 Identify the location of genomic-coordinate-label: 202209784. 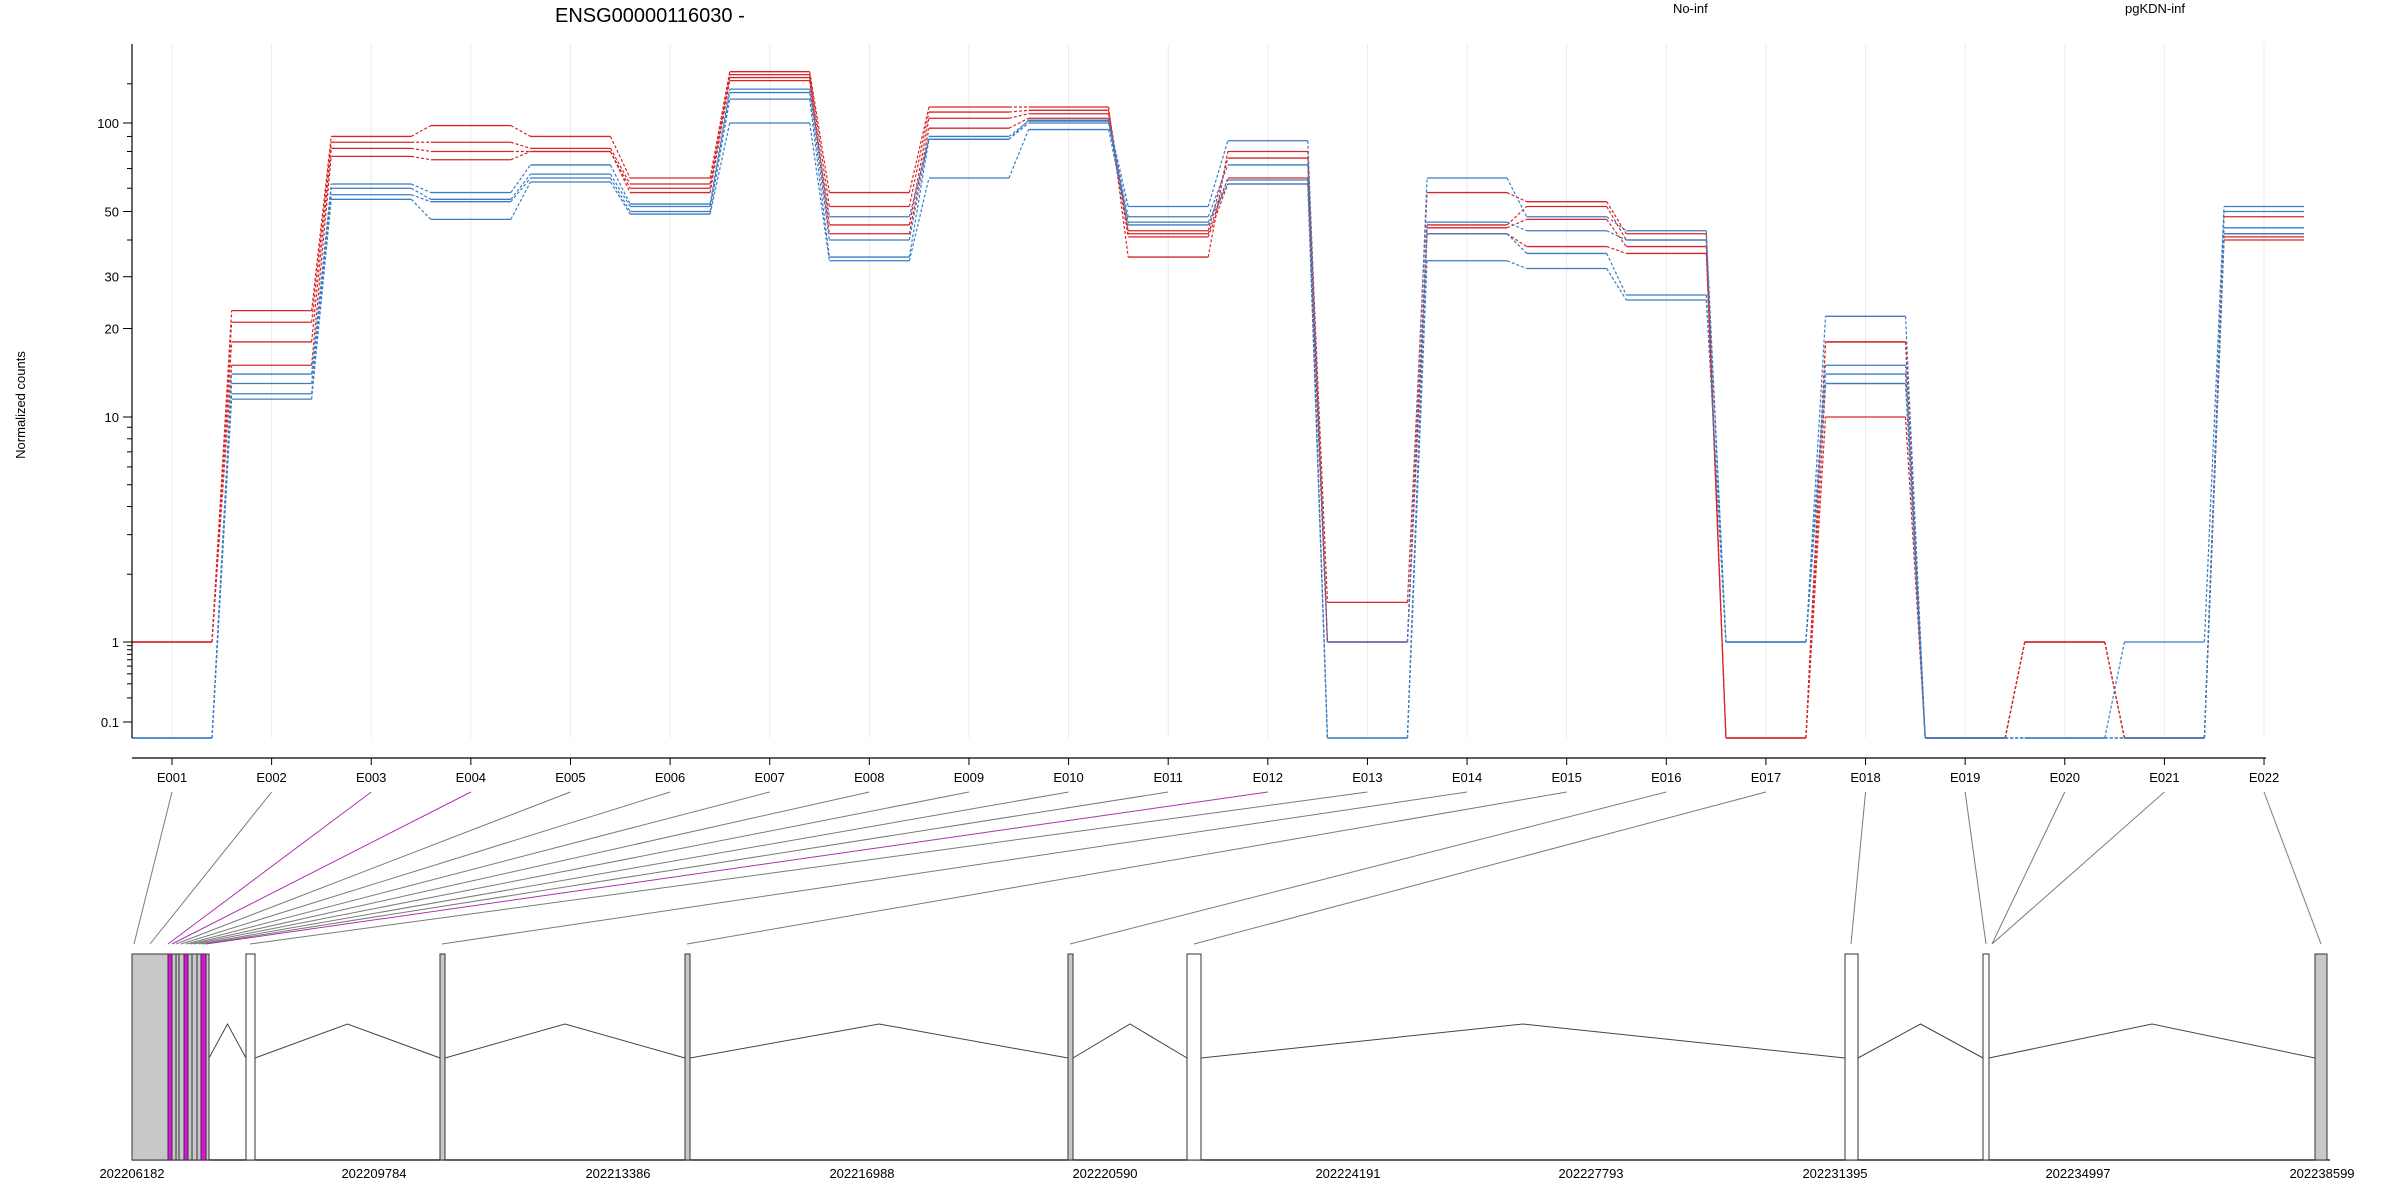
(373, 1173).